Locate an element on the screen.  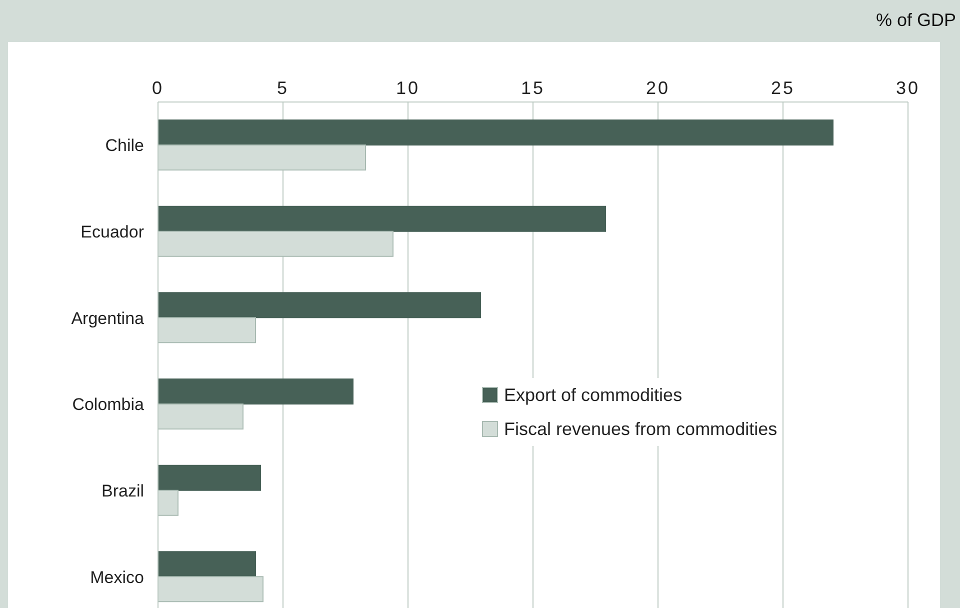
x-tick-label: 30 is located at coordinates (908, 88).